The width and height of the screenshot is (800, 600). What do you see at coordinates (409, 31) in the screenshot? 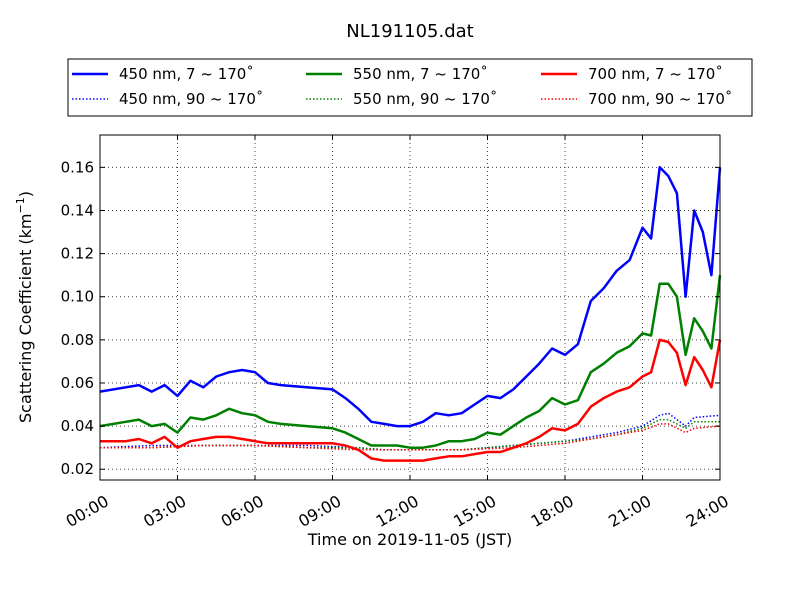
I see `chart-title: NL191105.dat` at bounding box center [409, 31].